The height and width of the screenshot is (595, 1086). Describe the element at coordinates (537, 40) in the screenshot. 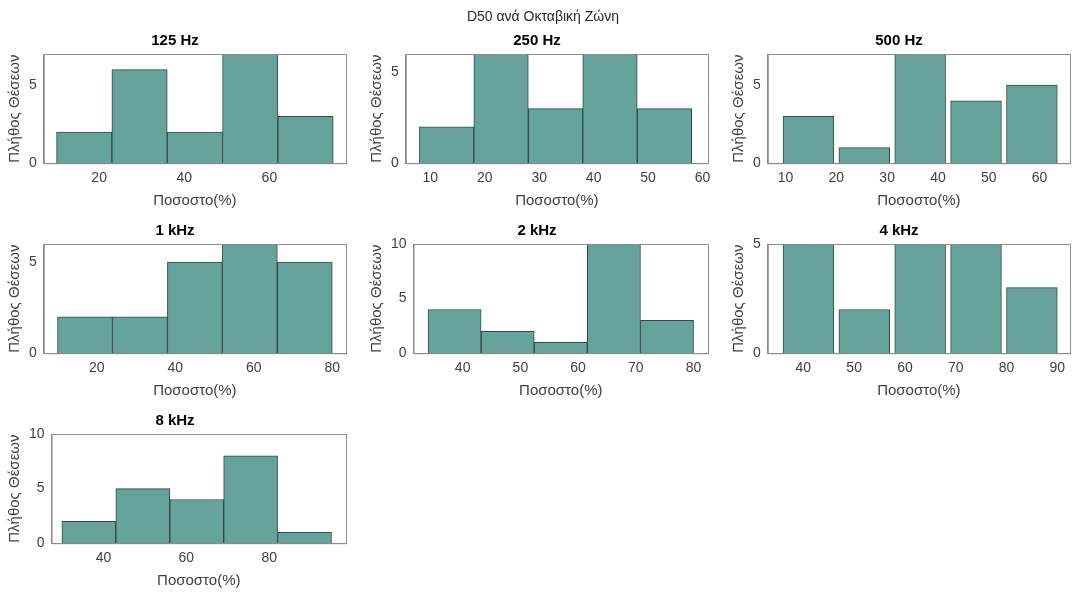

I see `chart-title: 250 Hz` at that location.